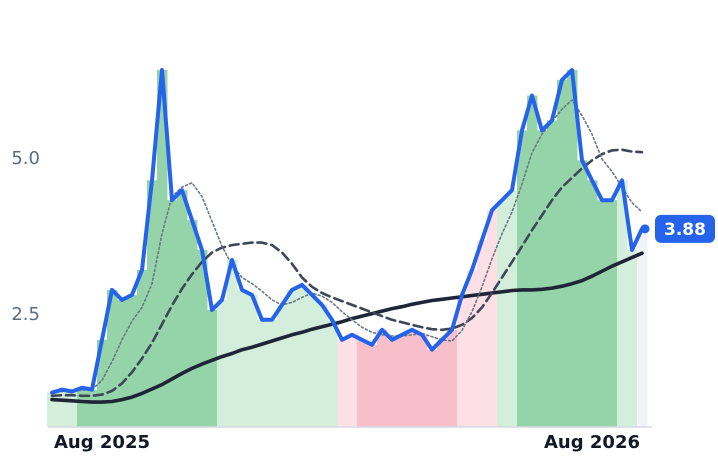 The width and height of the screenshot is (718, 464). What do you see at coordinates (592, 442) in the screenshot?
I see `x-tick-label: Aug 2026` at bounding box center [592, 442].